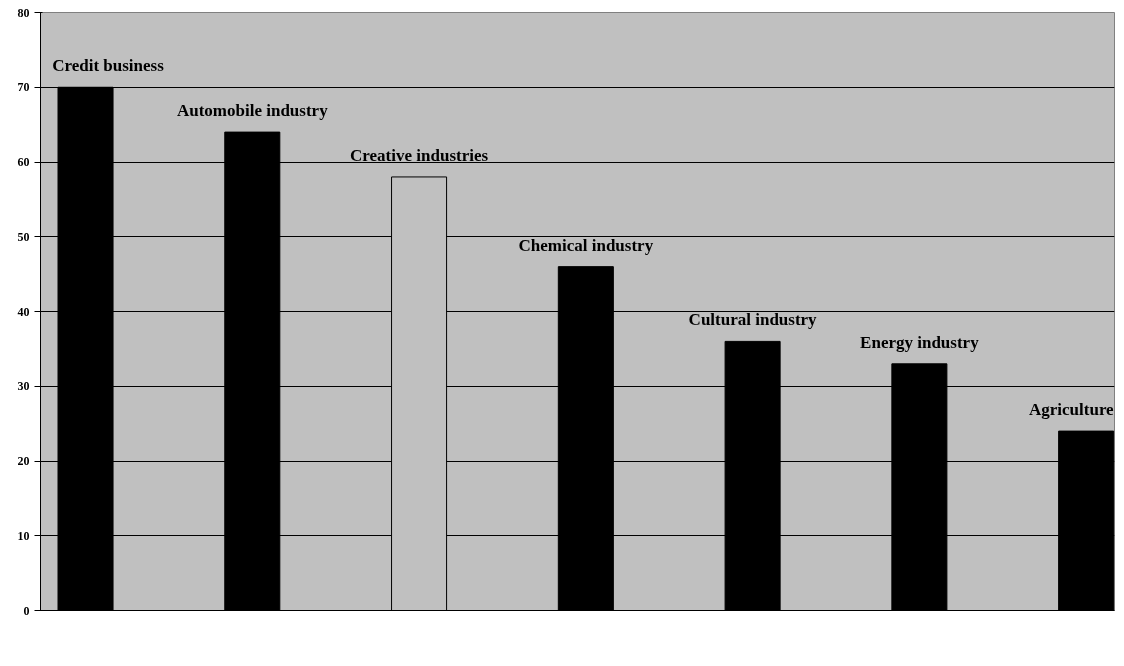 This screenshot has height=666, width=1124. I want to click on x-tick-label: Credit business, so click(108, 66).